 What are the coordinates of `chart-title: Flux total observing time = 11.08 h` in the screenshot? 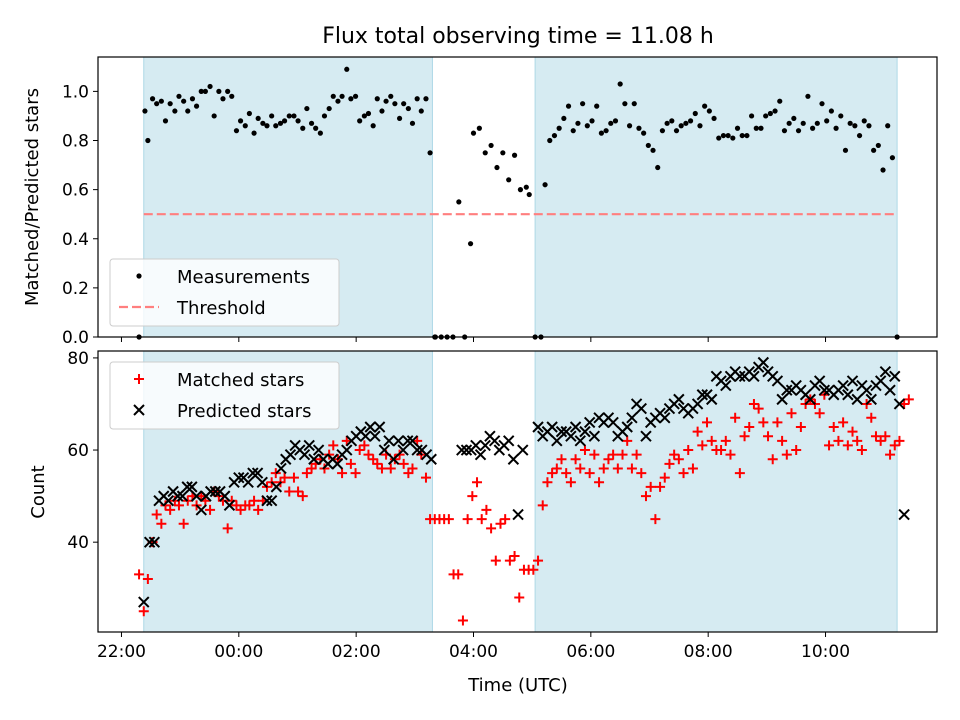 It's located at (518, 36).